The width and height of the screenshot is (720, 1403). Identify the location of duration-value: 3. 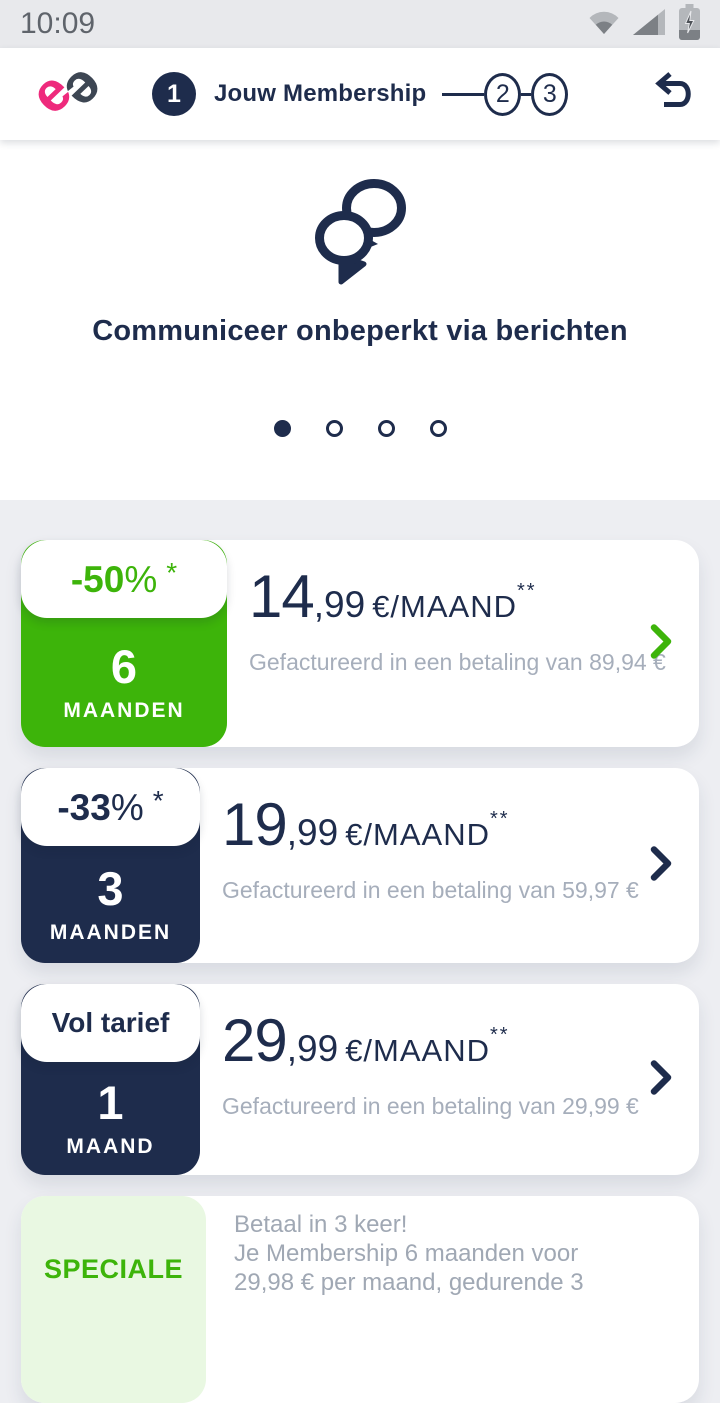
(110, 888).